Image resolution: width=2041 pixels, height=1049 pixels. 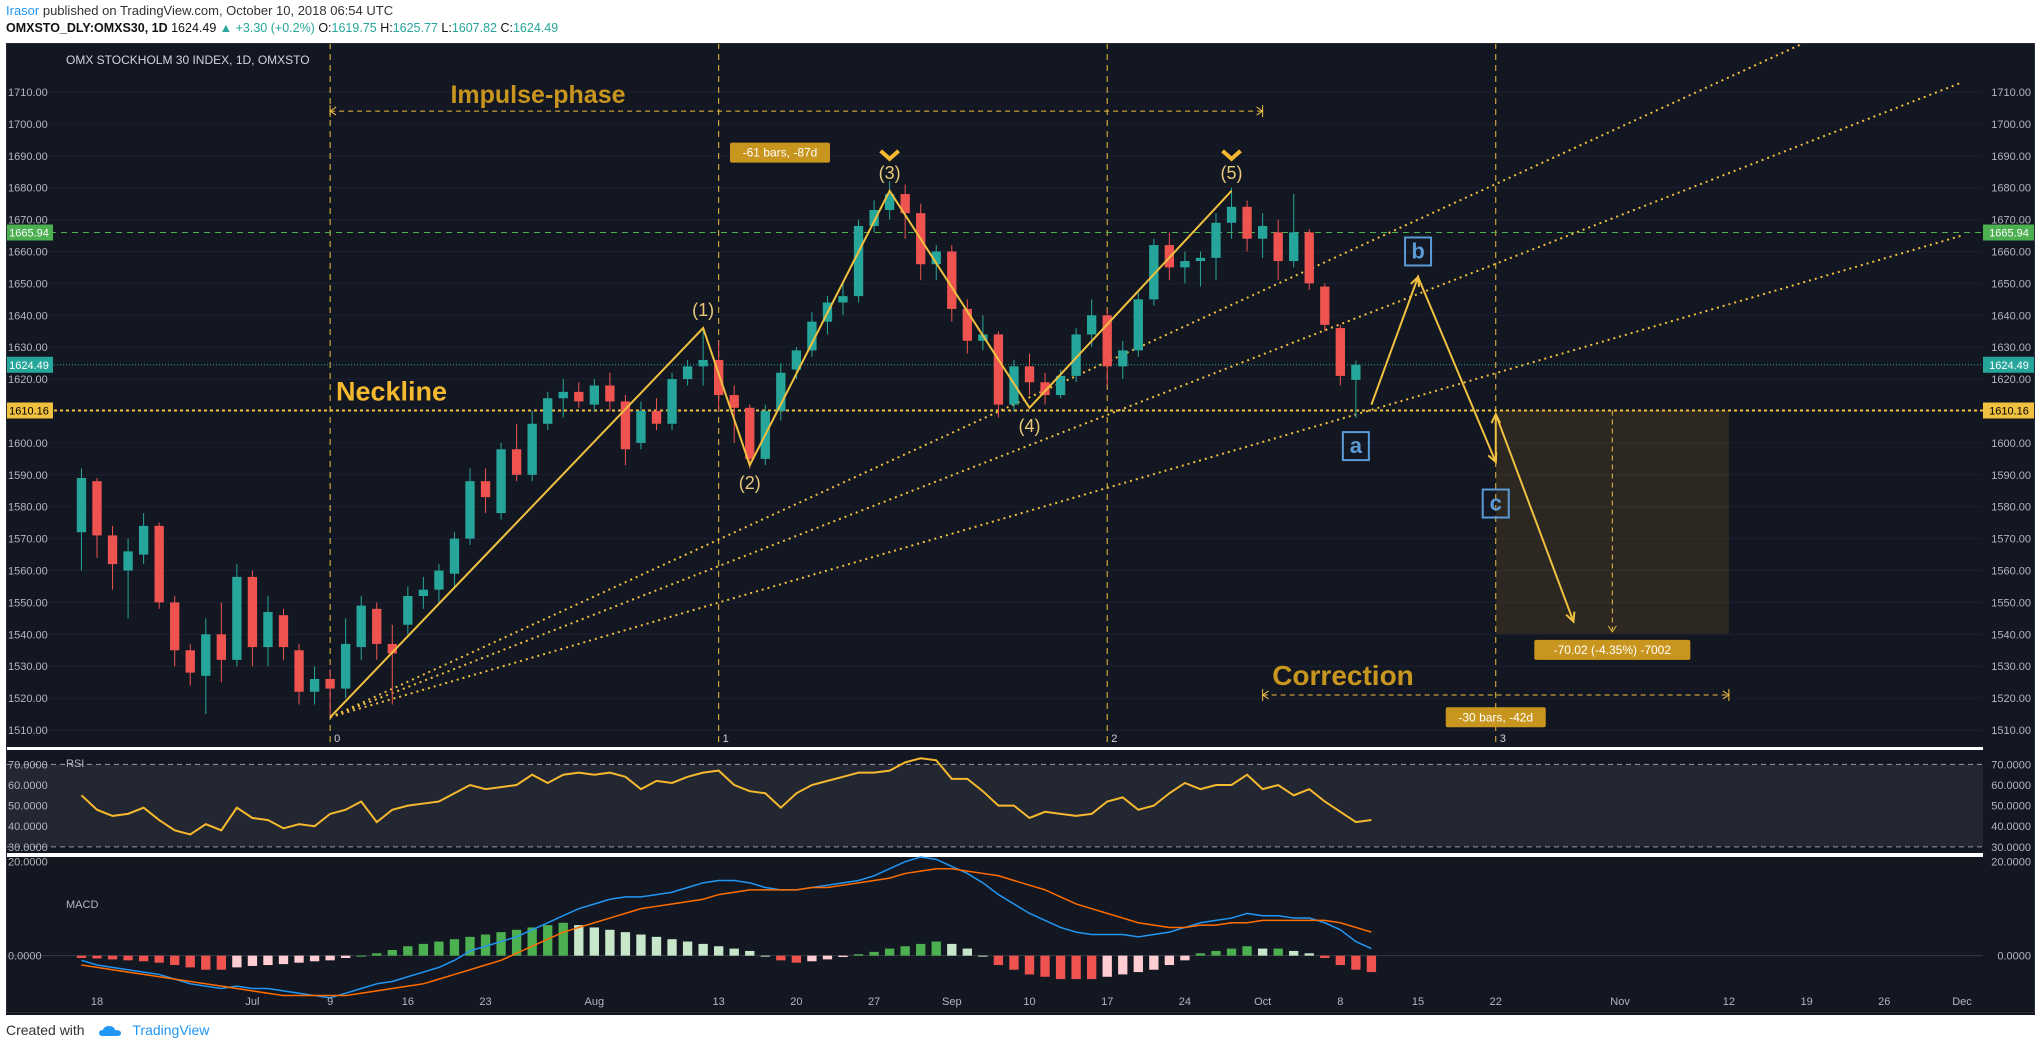 I want to click on price-tick-right: 1510.00, so click(x=2011, y=731).